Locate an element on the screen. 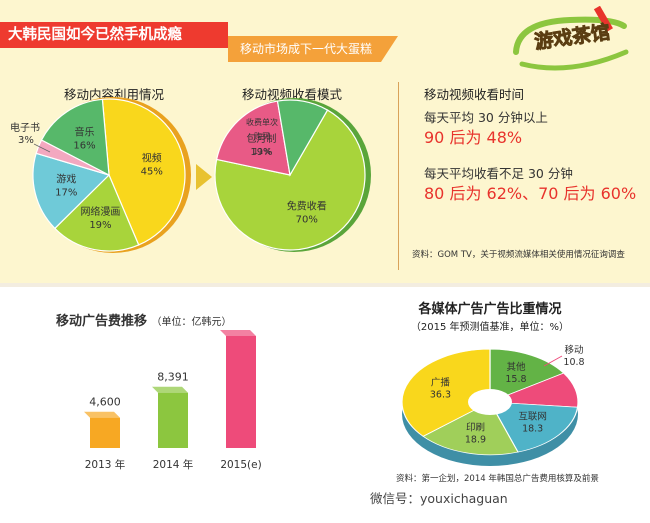 This screenshot has height=523, width=650. bar-category-1: 2014 年 is located at coordinates (173, 464).